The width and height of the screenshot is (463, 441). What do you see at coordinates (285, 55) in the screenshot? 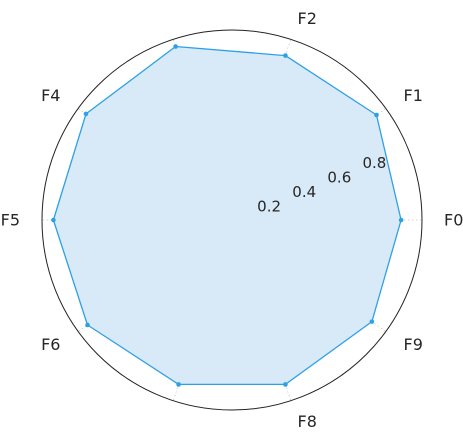
I see `data-point-f2` at bounding box center [285, 55].